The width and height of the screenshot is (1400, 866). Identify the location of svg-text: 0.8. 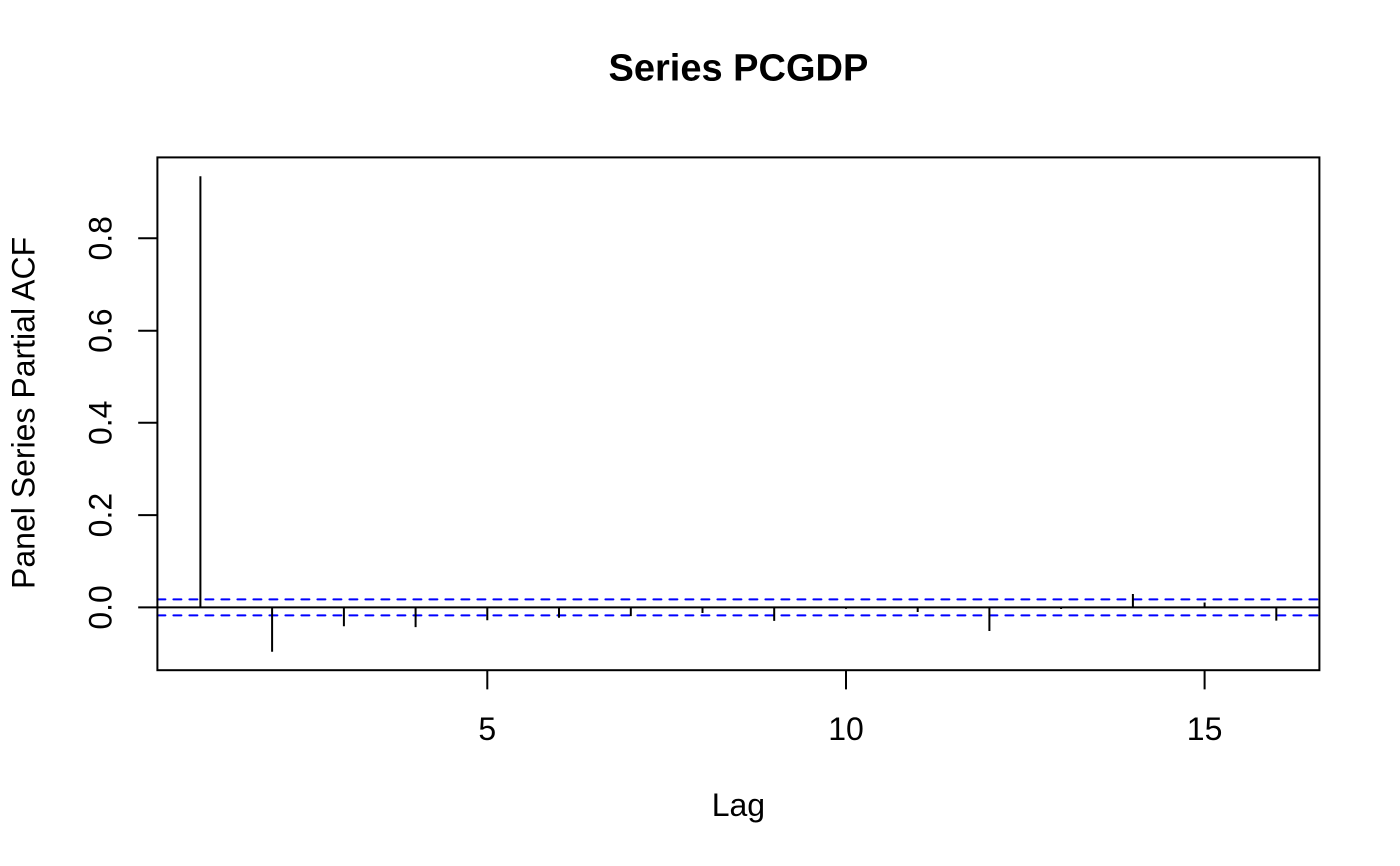
(100, 238).